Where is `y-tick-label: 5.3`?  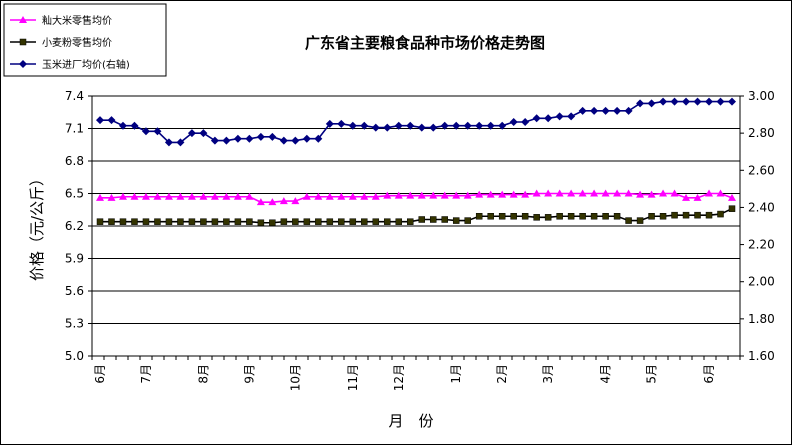 y-tick-label: 5.3 is located at coordinates (74, 324).